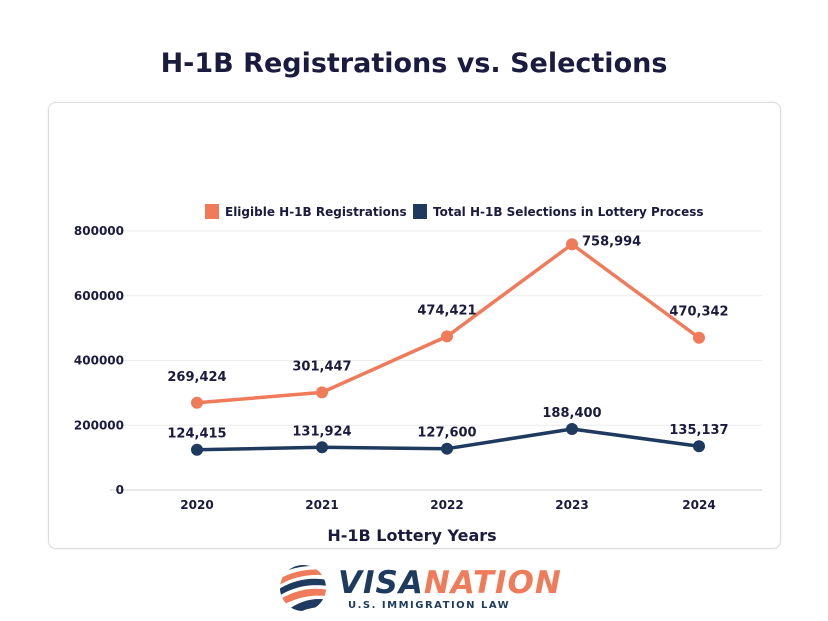 Image resolution: width=828 pixels, height=621 pixels. I want to click on visanation-logo: VISANATION U.S. IMMIGRATION LAW, so click(419, 590).